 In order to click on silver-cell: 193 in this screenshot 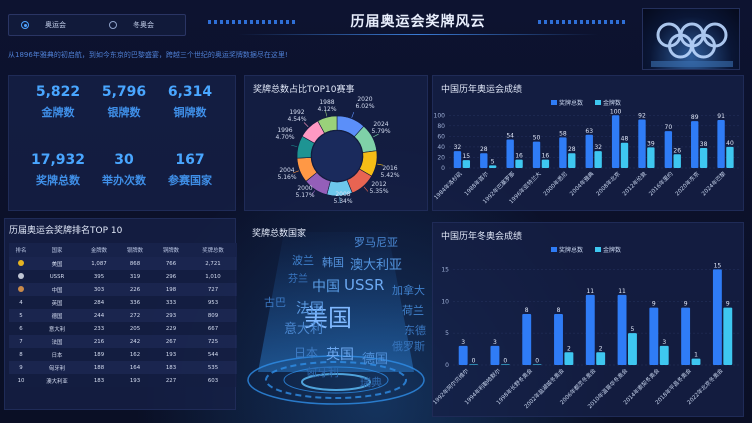, I will do `click(134, 380)`.